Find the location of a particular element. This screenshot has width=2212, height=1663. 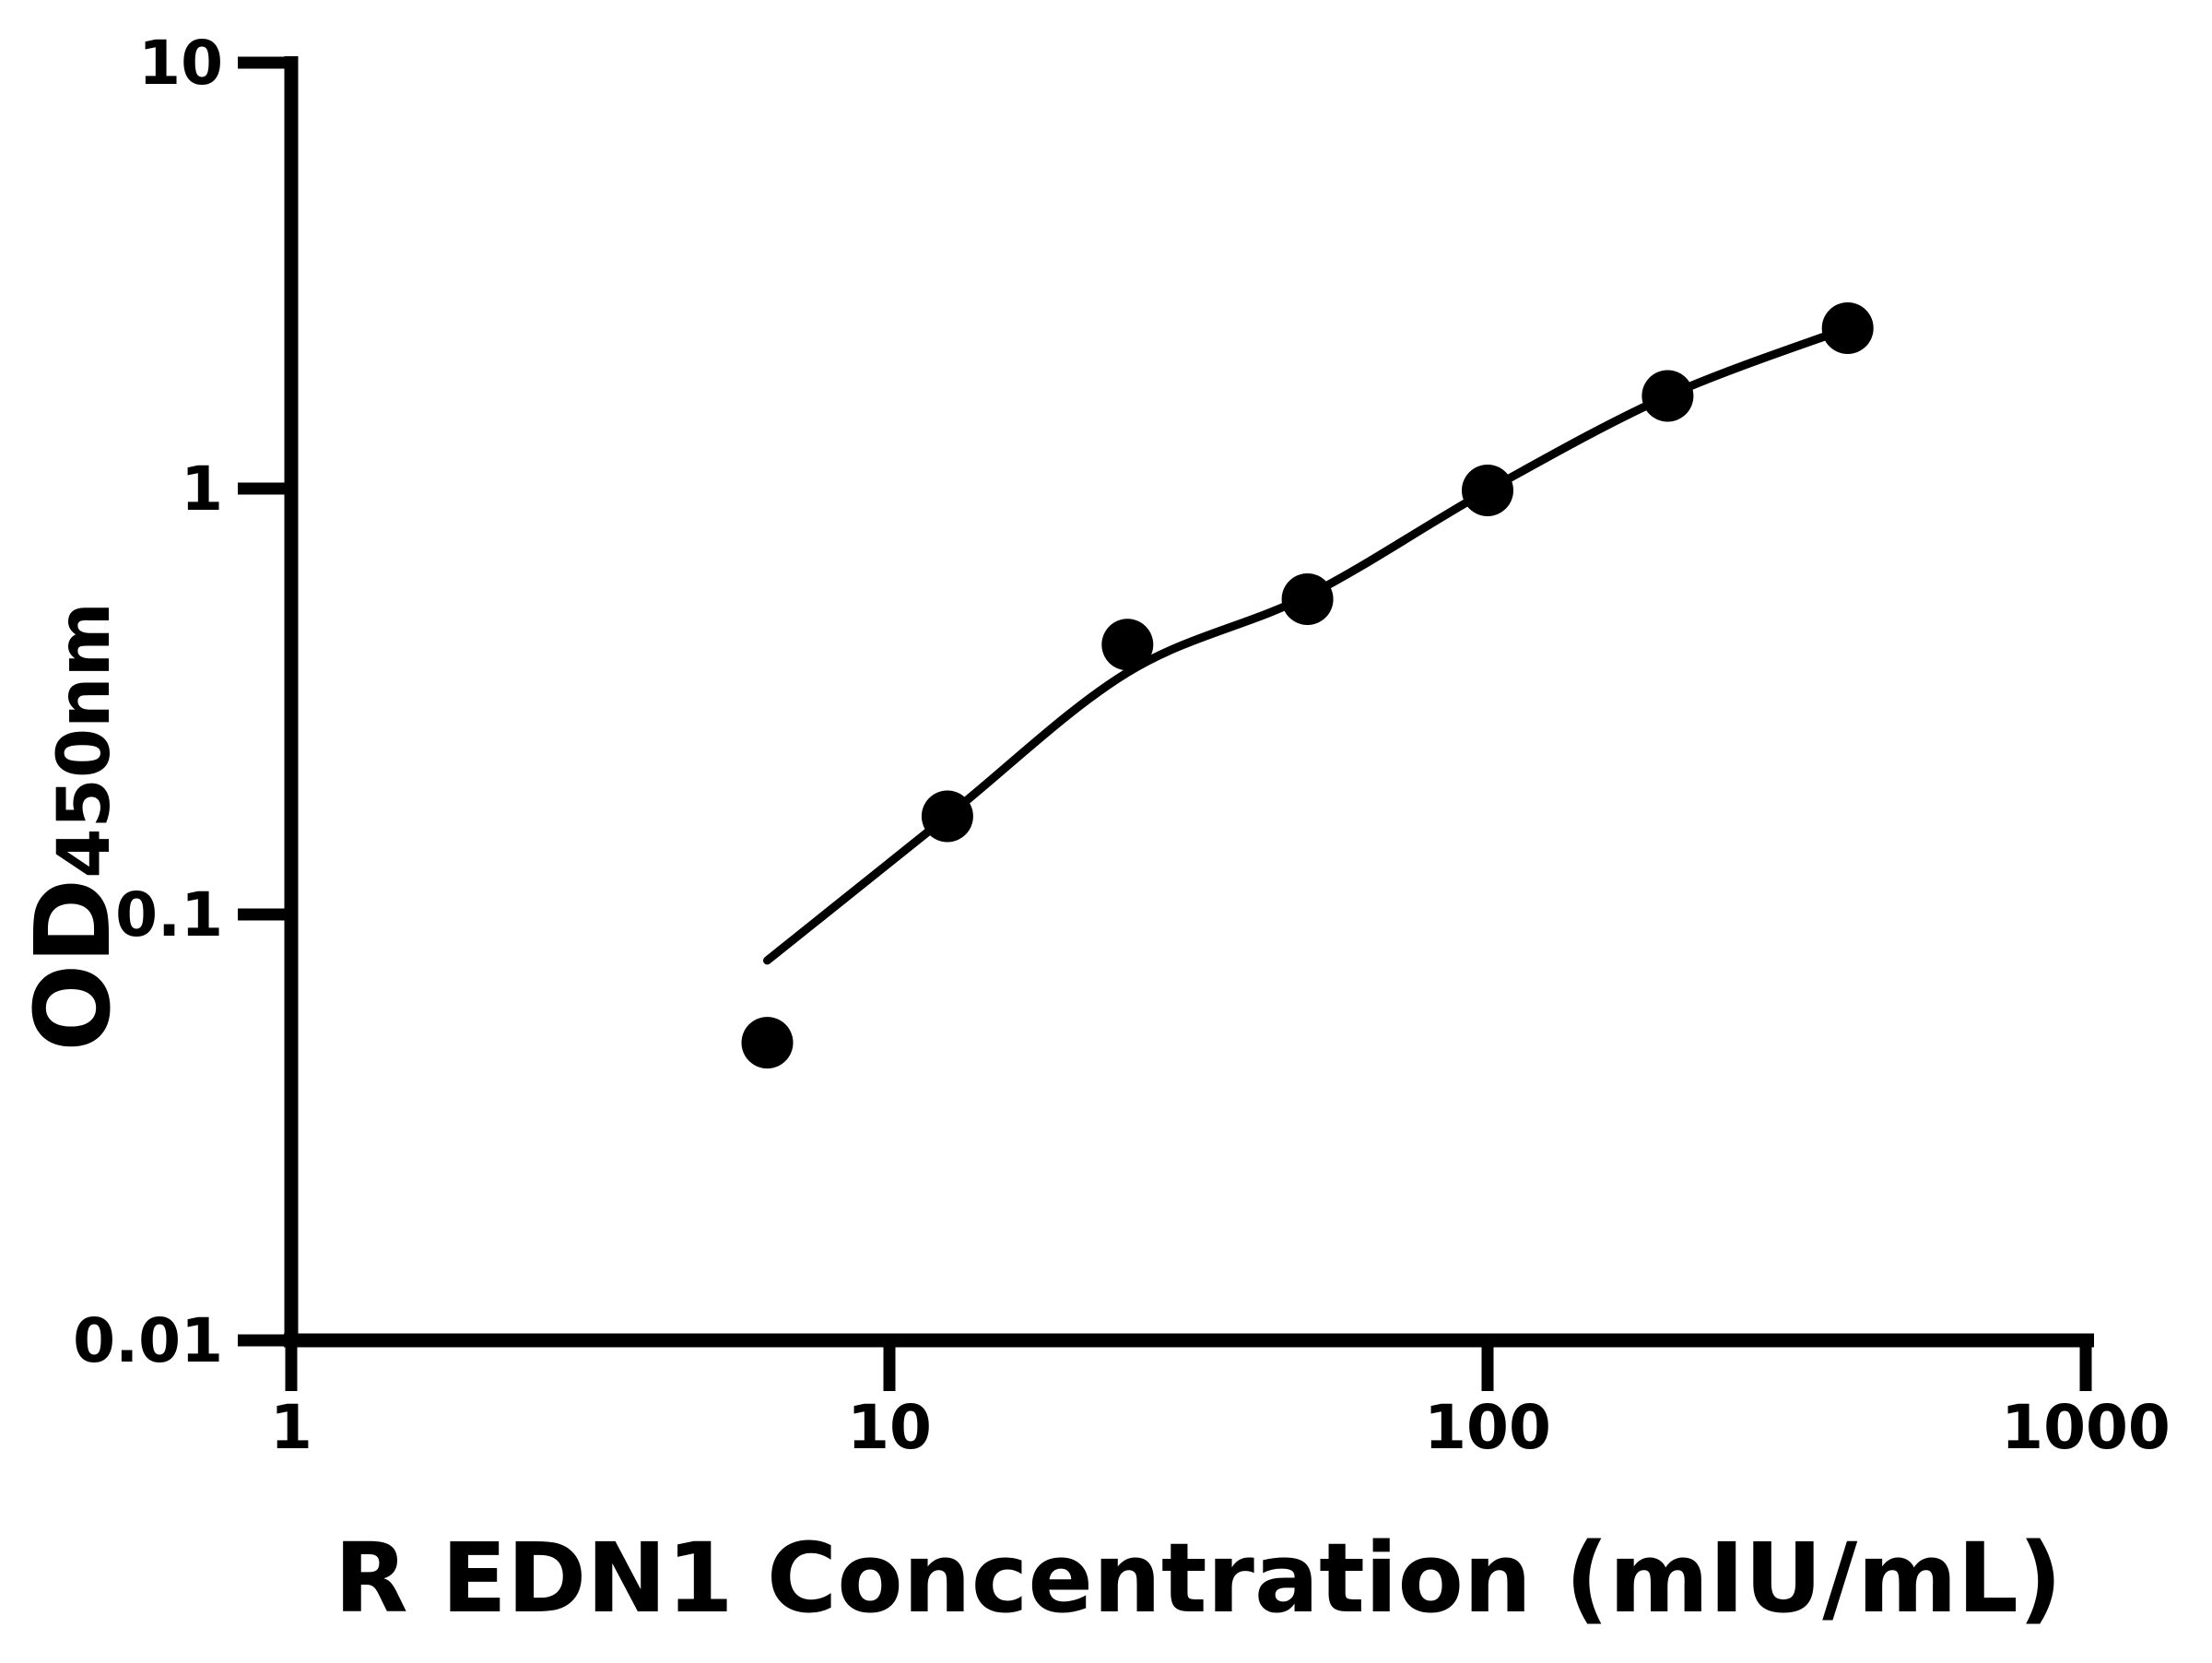

y-tick-label: 10 is located at coordinates (180, 63).